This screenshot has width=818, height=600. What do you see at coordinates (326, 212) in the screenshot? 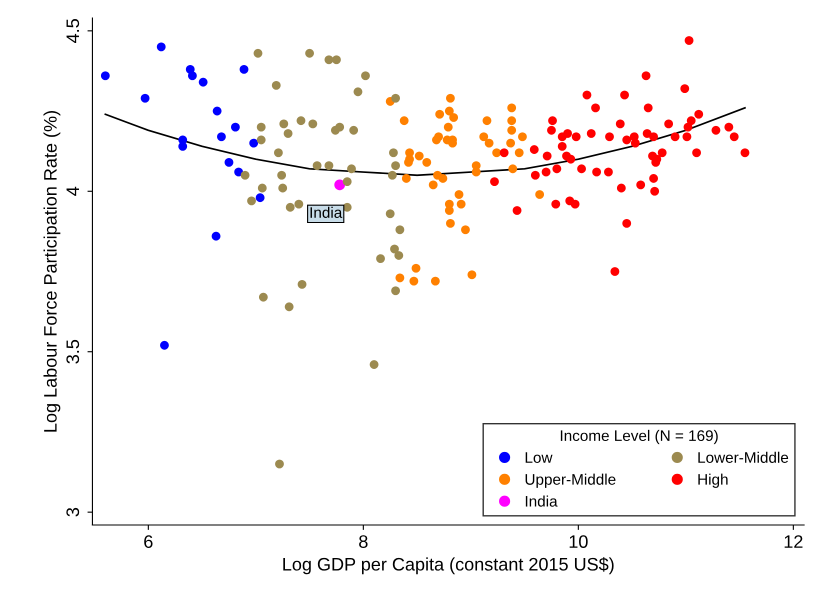
I see `annotation: India` at bounding box center [326, 212].